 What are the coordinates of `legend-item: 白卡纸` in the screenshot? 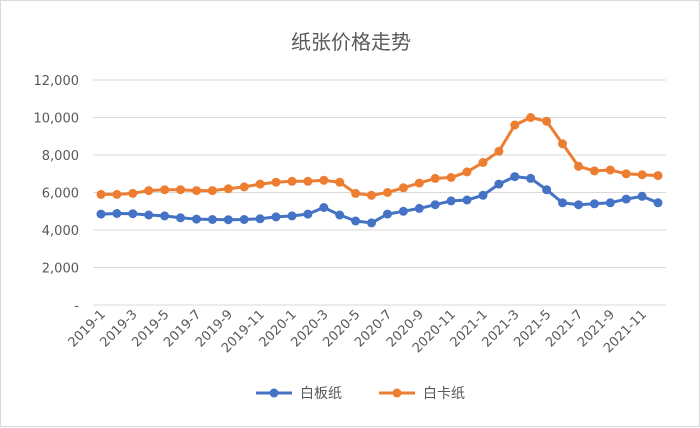 It's located at (422, 394).